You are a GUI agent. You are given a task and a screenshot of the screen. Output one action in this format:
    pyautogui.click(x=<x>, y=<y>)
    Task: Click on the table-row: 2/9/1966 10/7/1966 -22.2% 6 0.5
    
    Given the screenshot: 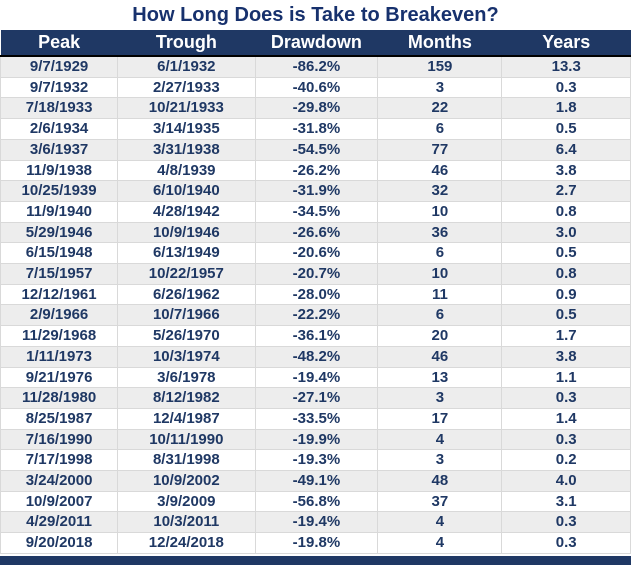 What is the action you would take?
    pyautogui.click(x=315, y=315)
    